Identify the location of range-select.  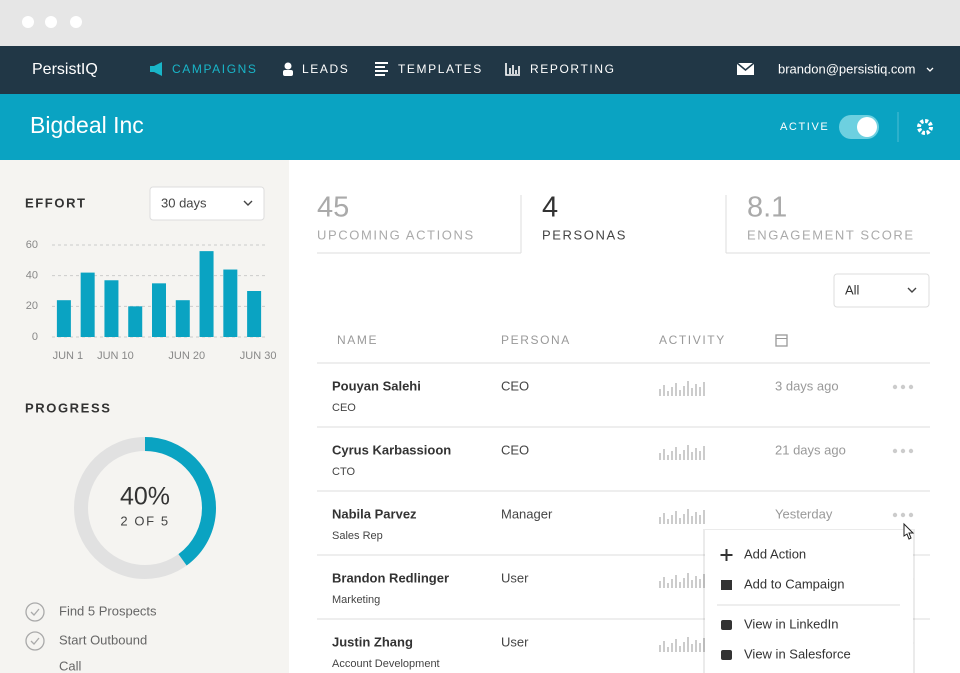
(207, 203).